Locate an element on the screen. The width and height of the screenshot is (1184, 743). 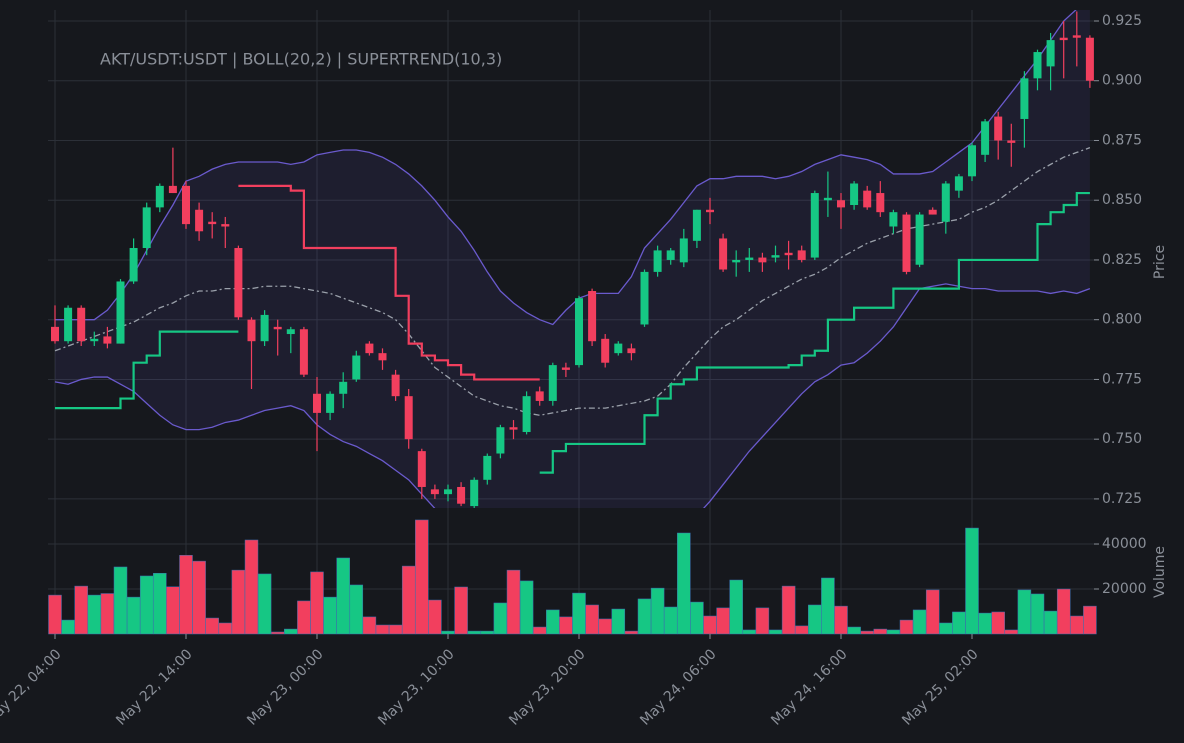
y-tick-label: 0.800 is located at coordinates (1122, 320).